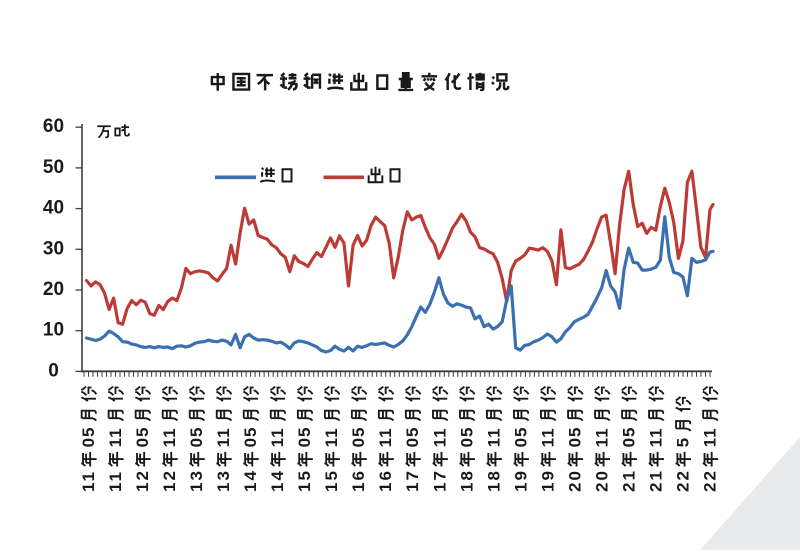 This screenshot has height=550, width=800. I want to click on svg-text: 10, so click(53, 330).